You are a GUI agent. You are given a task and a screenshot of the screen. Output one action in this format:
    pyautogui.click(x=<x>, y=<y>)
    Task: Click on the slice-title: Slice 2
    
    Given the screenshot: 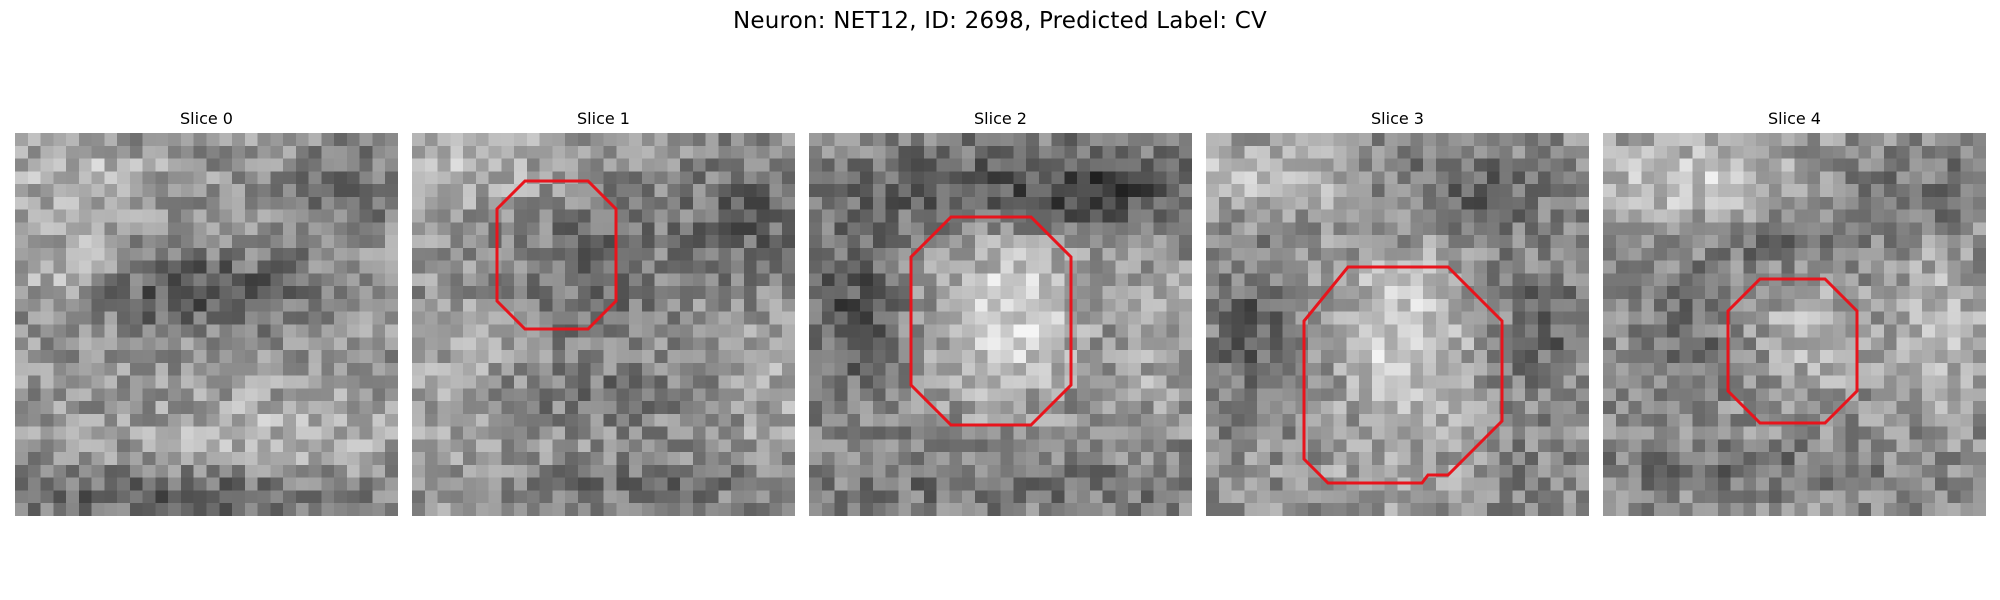 What is the action you would take?
    pyautogui.click(x=1000, y=119)
    